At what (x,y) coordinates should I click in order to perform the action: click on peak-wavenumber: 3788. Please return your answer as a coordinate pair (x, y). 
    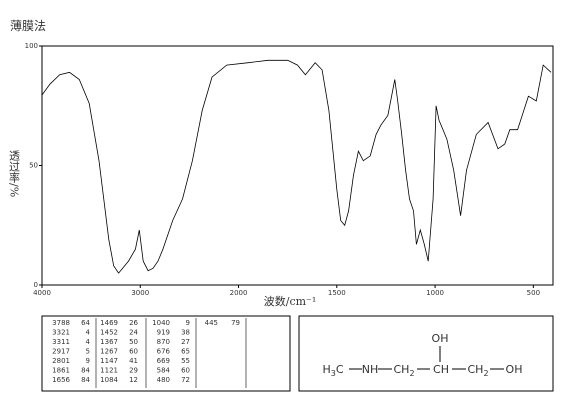
    Looking at the image, I should click on (61, 323).